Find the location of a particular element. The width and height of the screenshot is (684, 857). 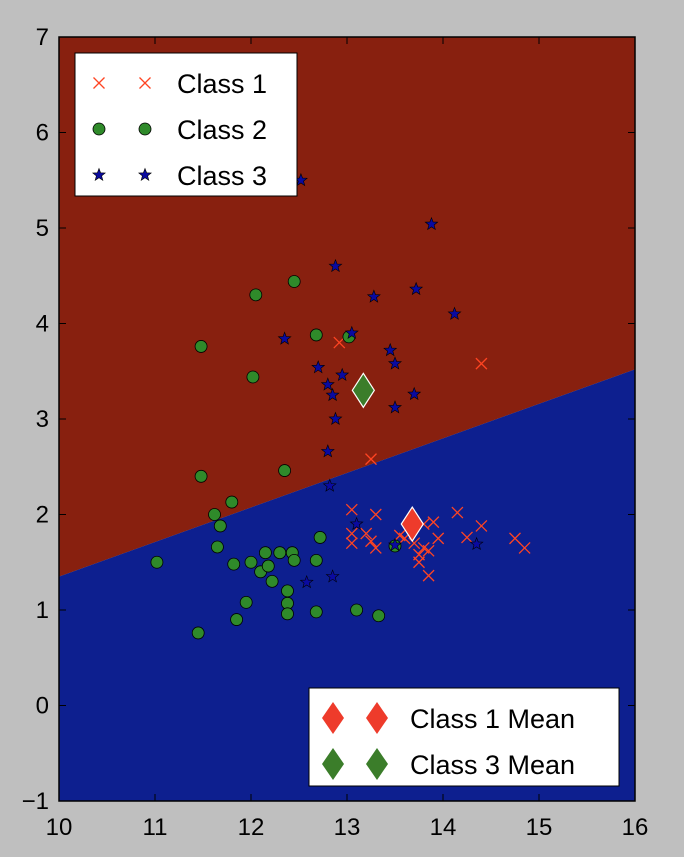

legend-classes: Class 1 Class 2 Class 3 is located at coordinates (186, 124).